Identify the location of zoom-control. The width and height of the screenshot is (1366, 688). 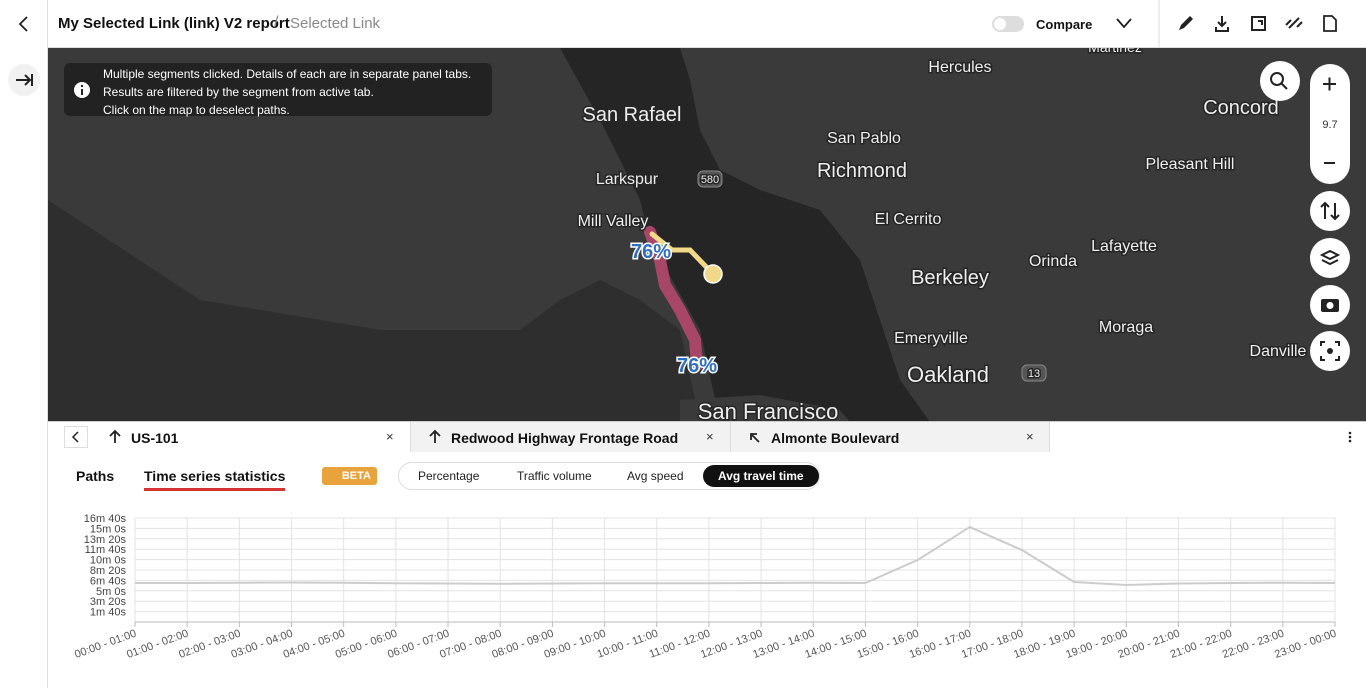
(1330, 124).